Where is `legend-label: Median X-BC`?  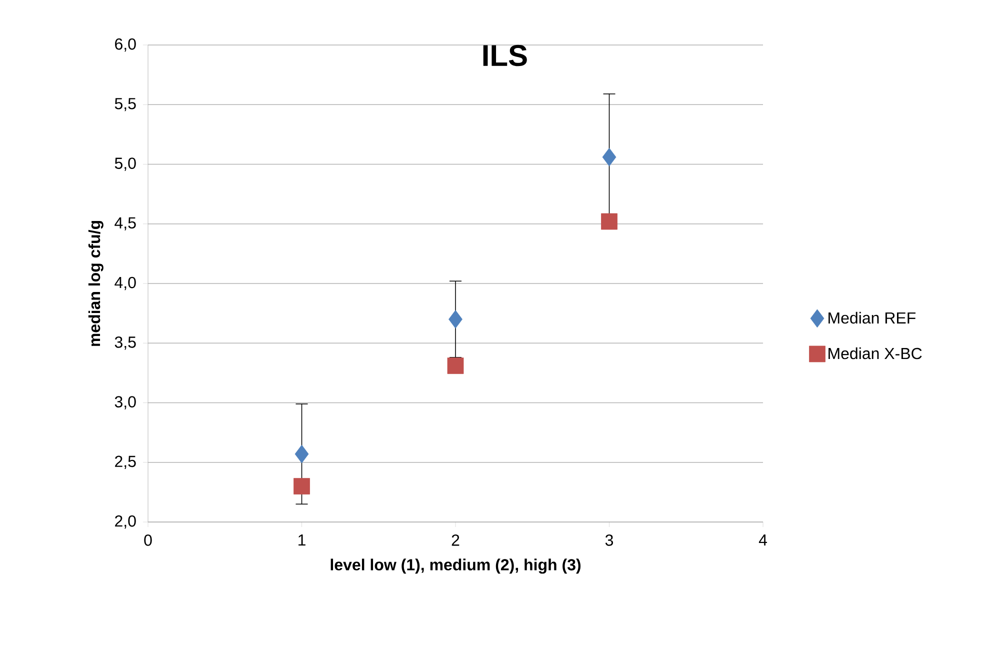
legend-label: Median X-BC is located at coordinates (875, 353).